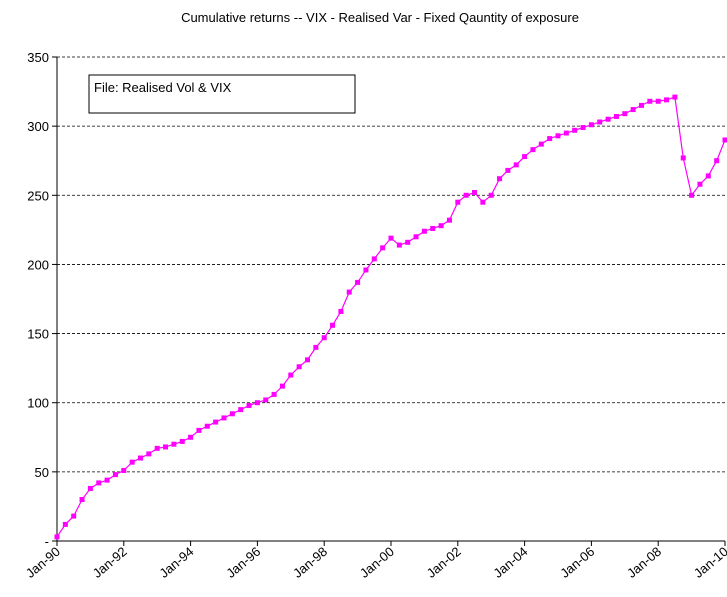 The image size is (727, 597). I want to click on x-tick-label: Jan-94, so click(176, 562).